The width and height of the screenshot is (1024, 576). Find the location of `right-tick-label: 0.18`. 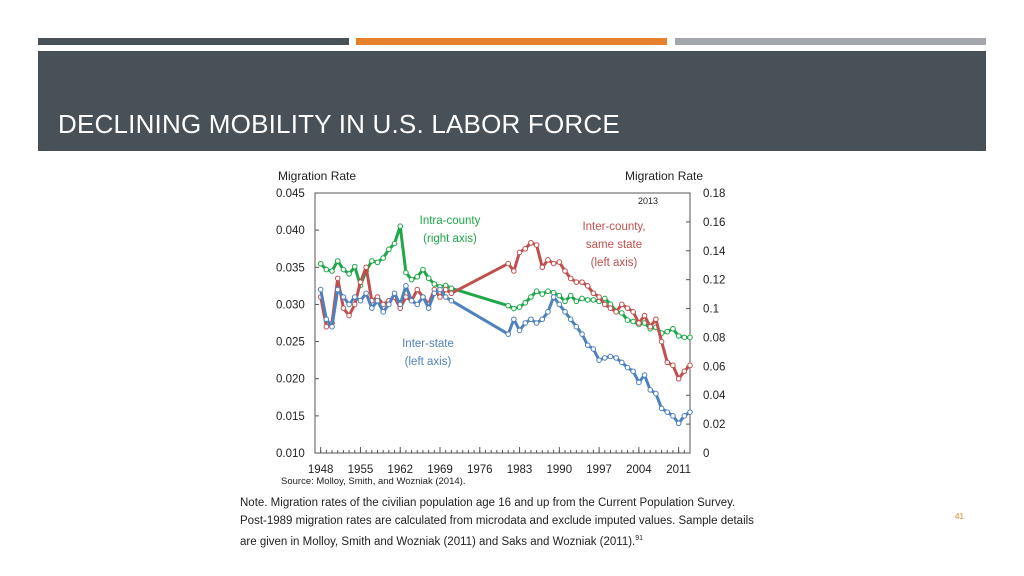

right-tick-label: 0.18 is located at coordinates (714, 194).